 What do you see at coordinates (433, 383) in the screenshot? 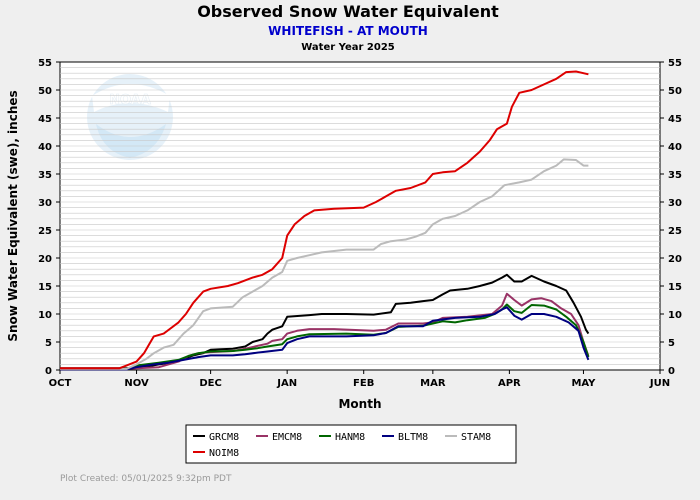
I see `x-tick-label: MAR` at bounding box center [433, 383].